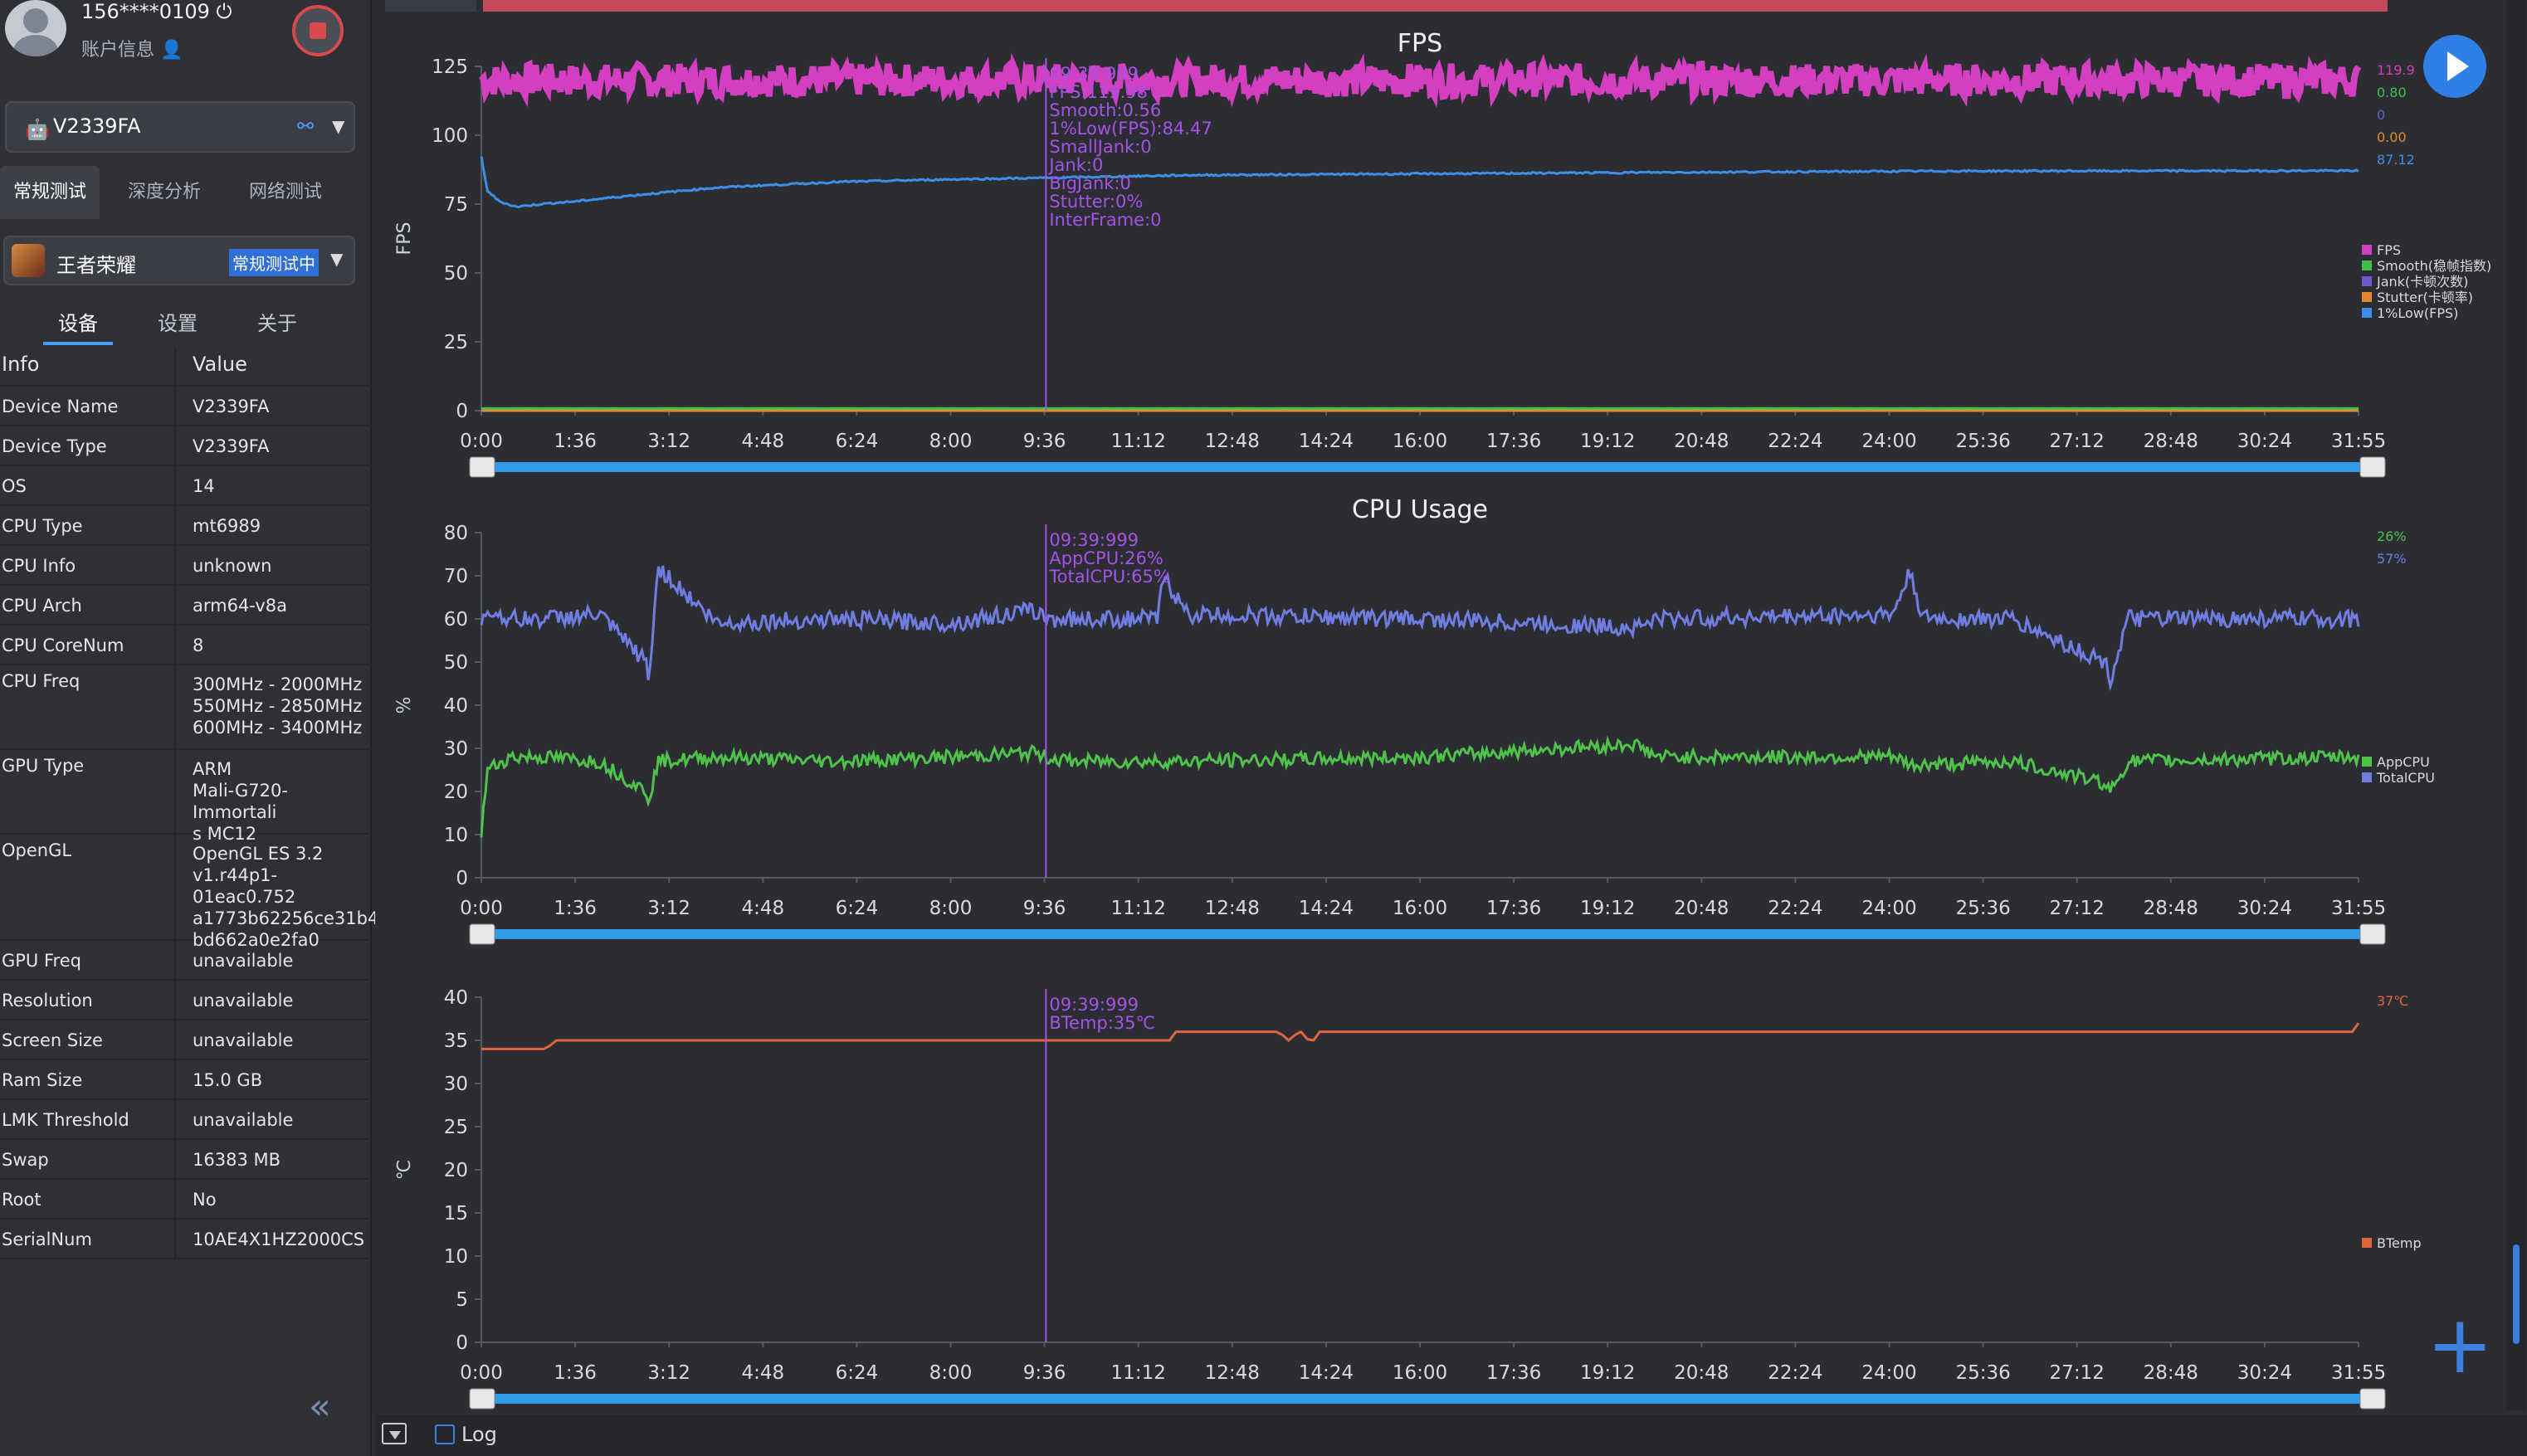 The width and height of the screenshot is (2527, 1456). Describe the element at coordinates (88, 1039) in the screenshot. I see `row-key: Screen Size` at that location.